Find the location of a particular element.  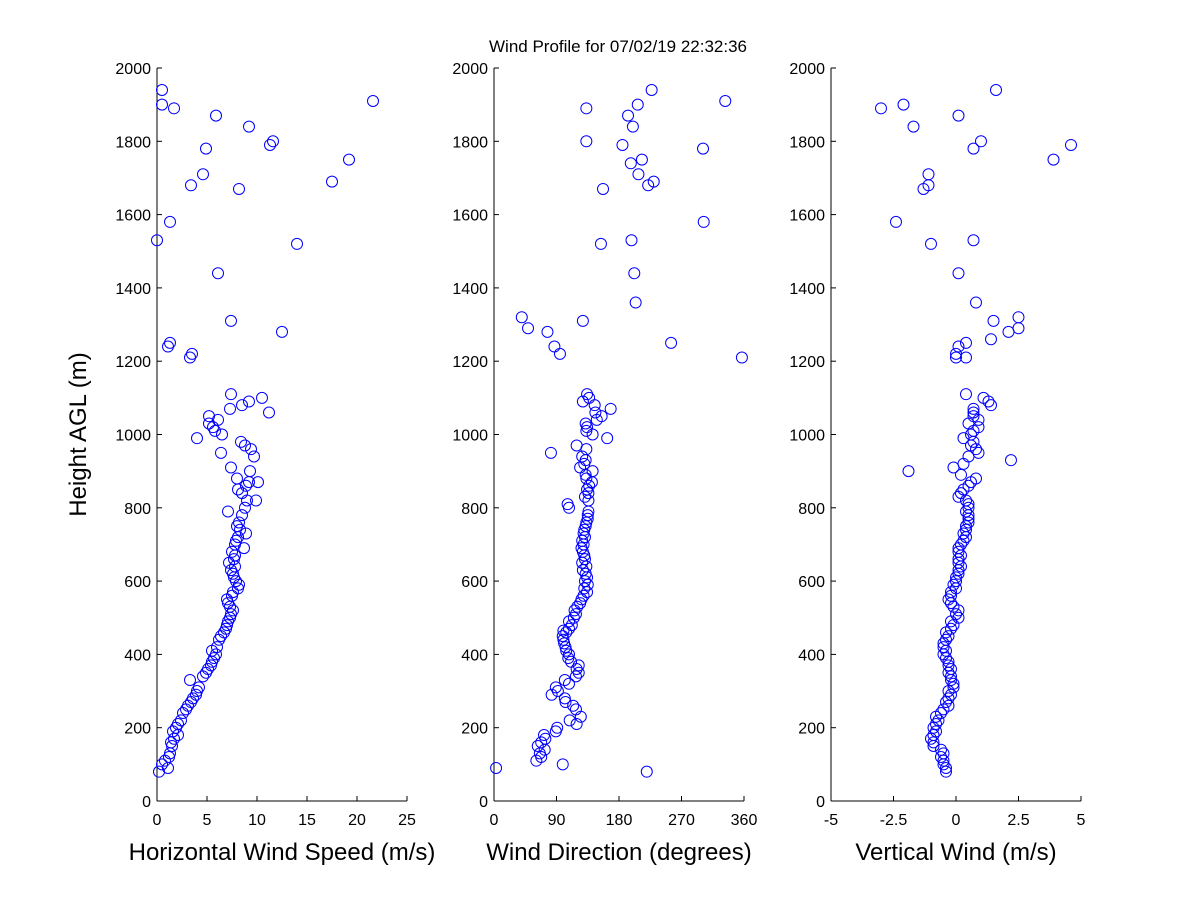

x-tick-label: 270 is located at coordinates (681, 820).